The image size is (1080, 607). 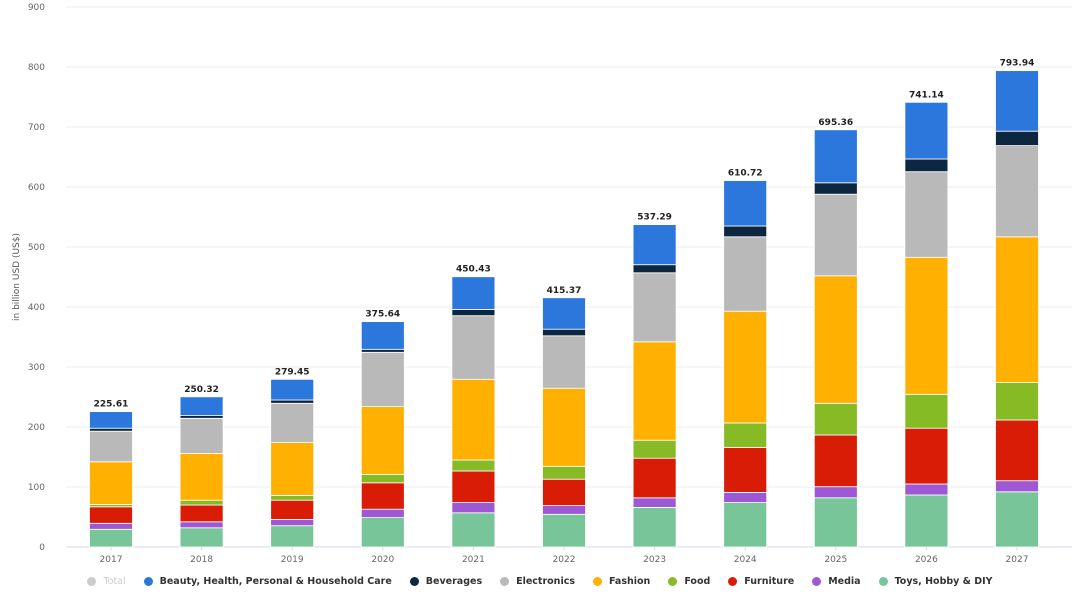 I want to click on legend-item-electronics: Electronics, so click(x=537, y=581).